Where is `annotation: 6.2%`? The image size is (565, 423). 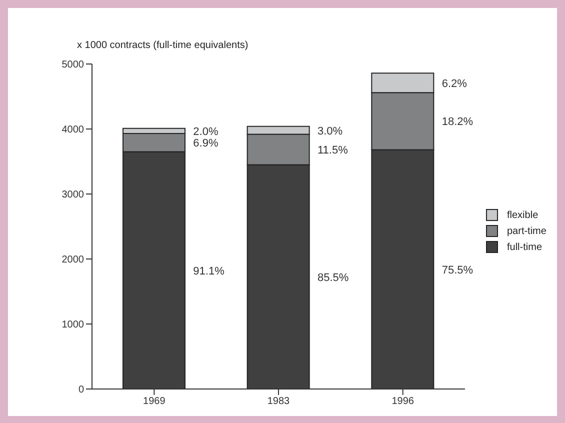 annotation: 6.2% is located at coordinates (455, 84).